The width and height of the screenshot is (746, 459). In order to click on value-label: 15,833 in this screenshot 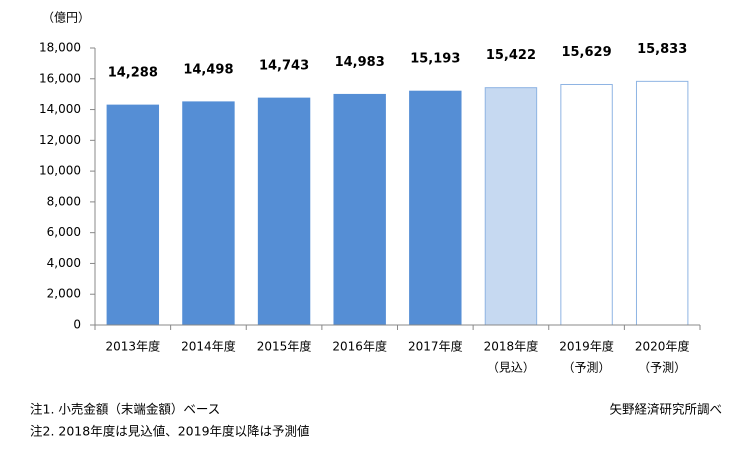, I will do `click(662, 49)`.